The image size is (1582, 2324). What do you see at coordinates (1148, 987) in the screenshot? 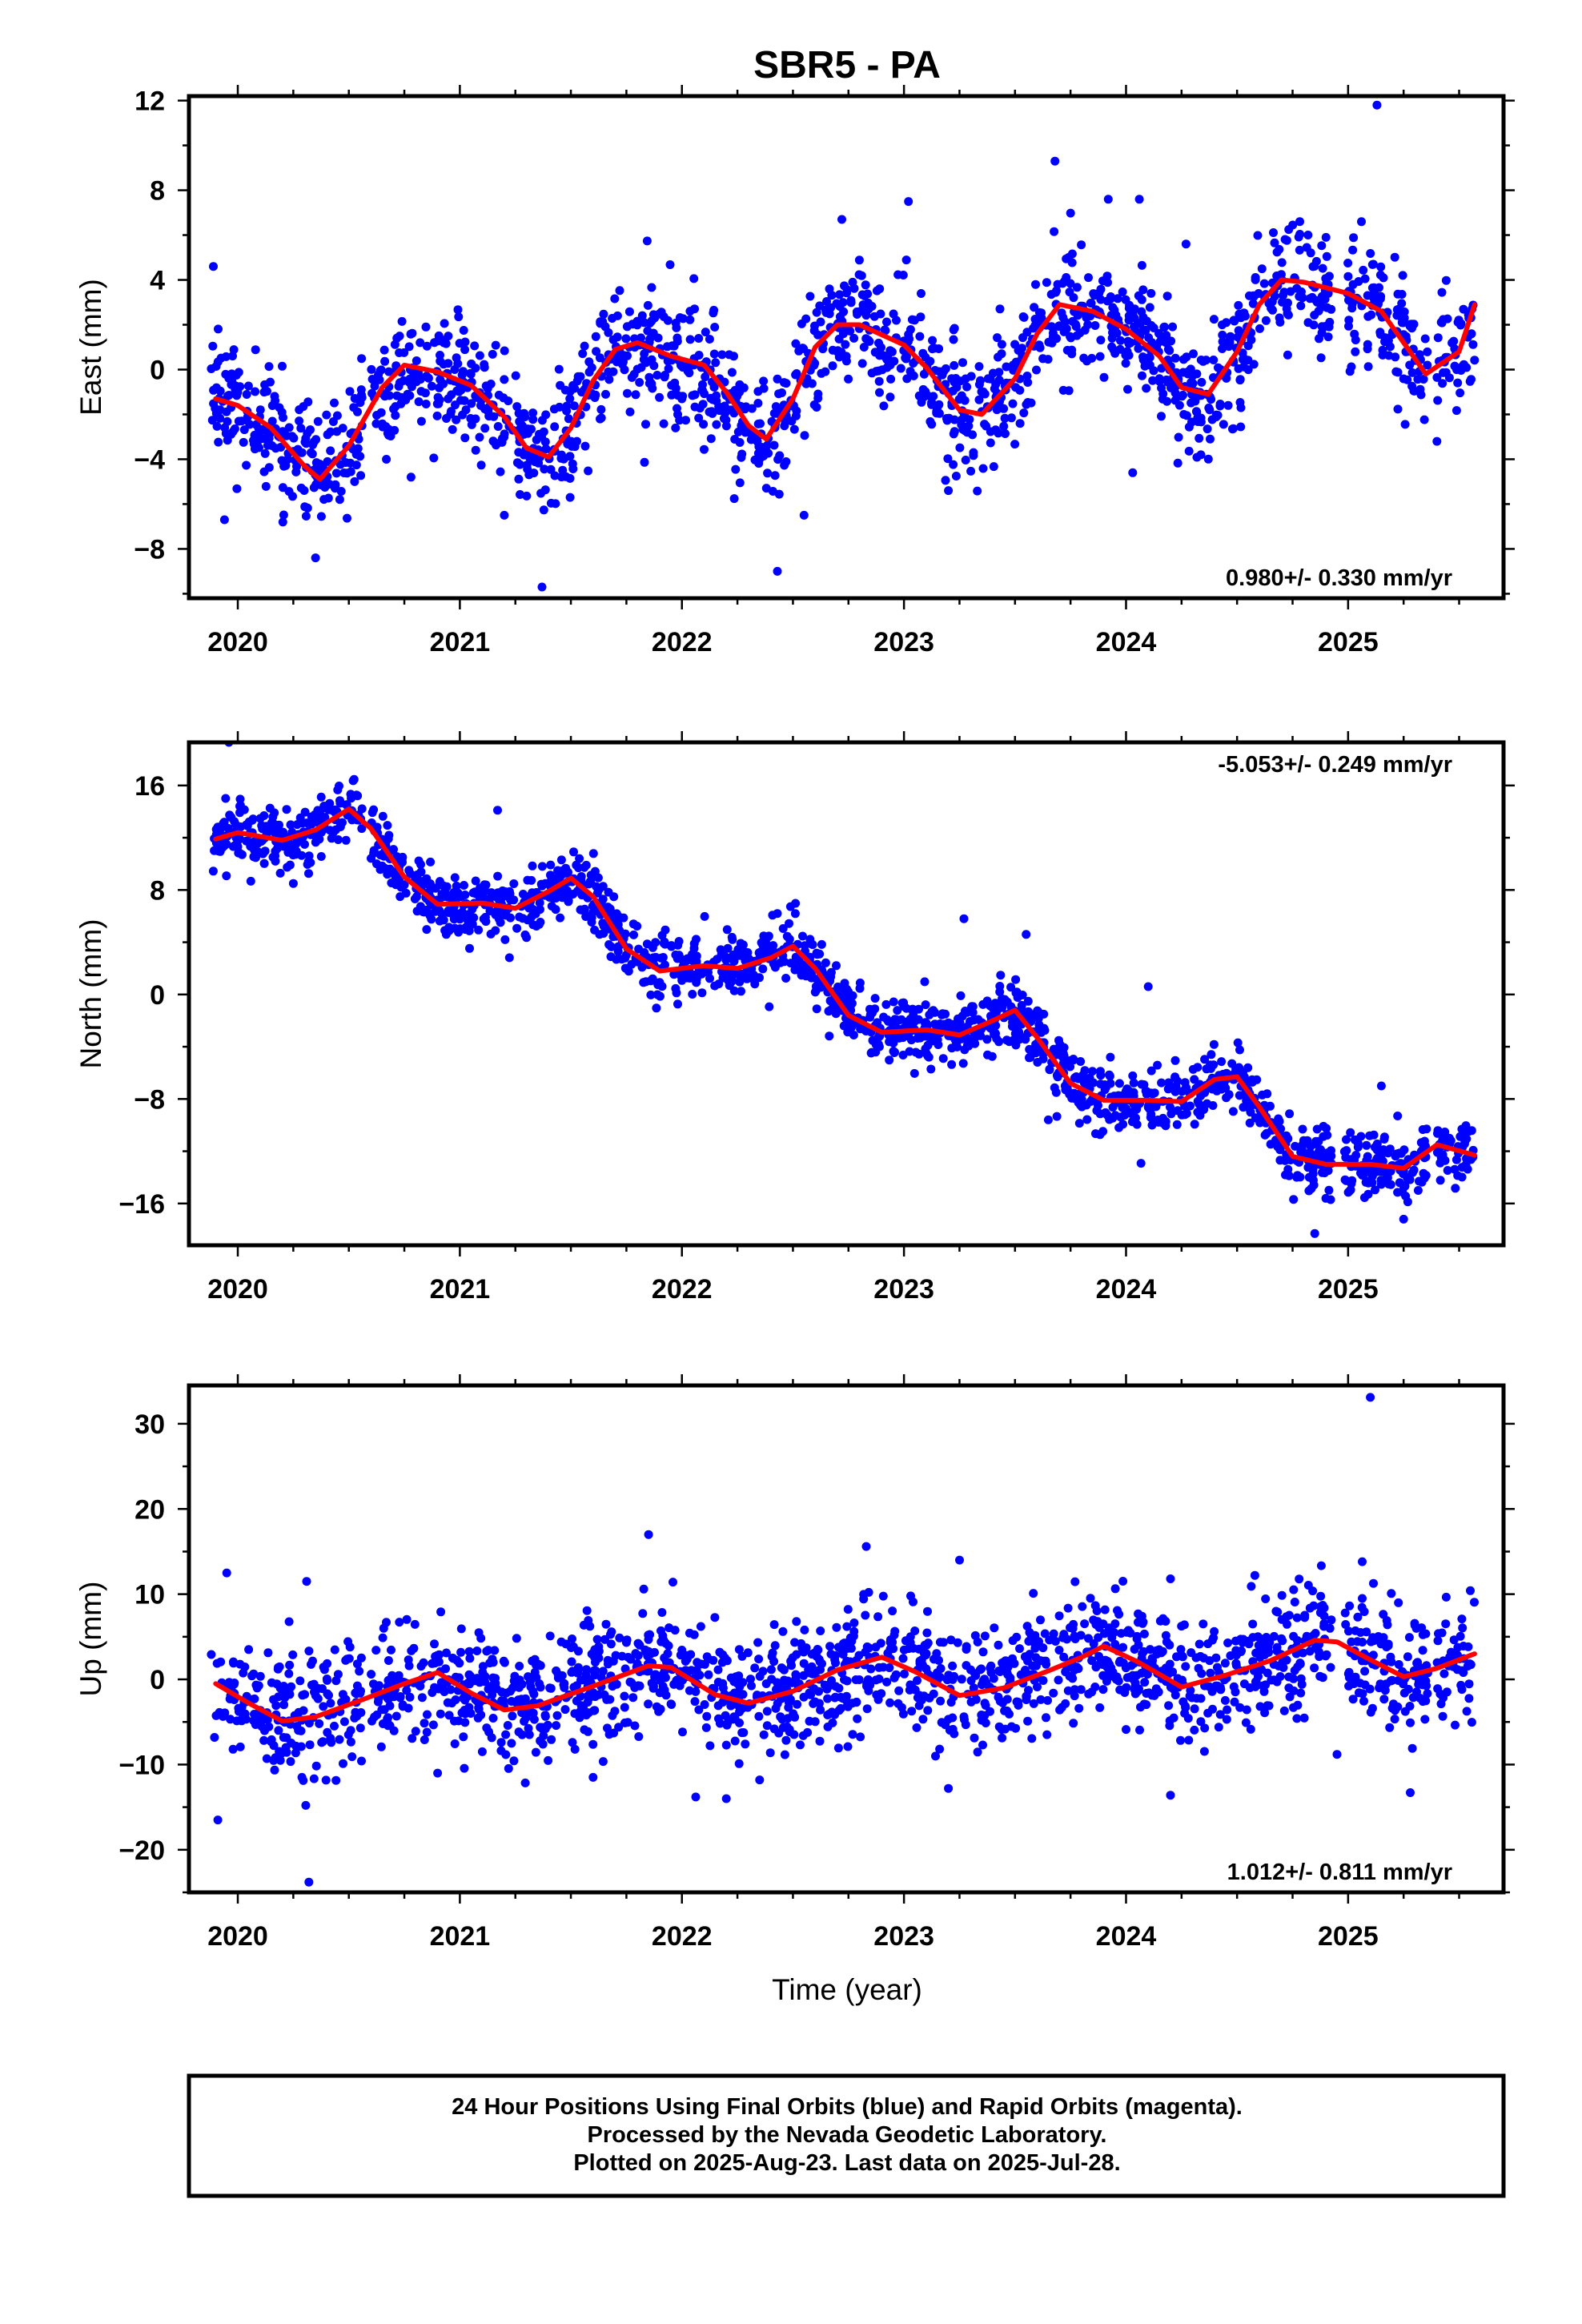
I see `data-point-outlier` at bounding box center [1148, 987].